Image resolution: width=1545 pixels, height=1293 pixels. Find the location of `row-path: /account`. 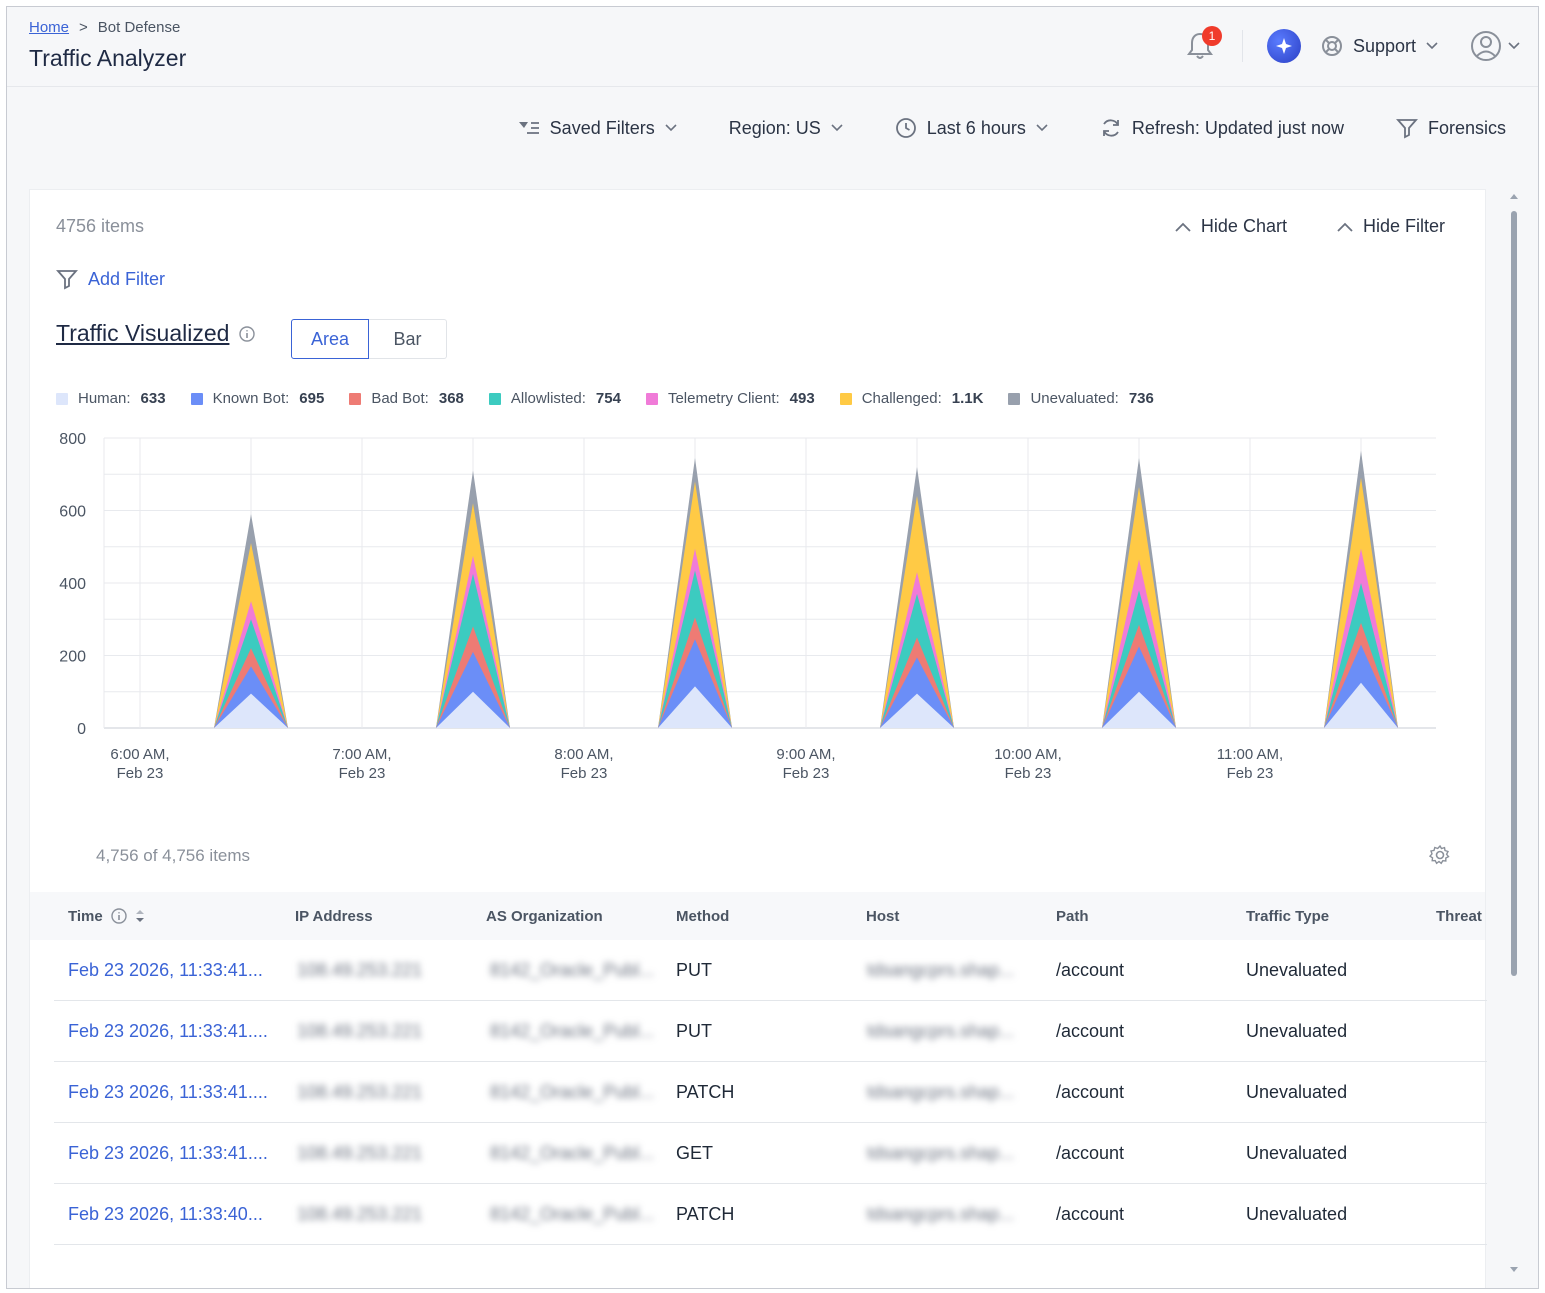

row-path: /account is located at coordinates (1090, 1214).